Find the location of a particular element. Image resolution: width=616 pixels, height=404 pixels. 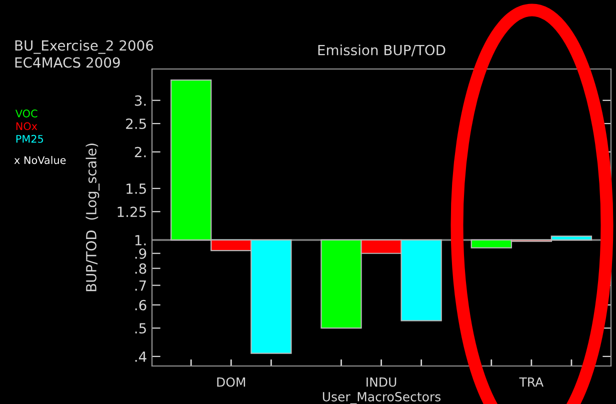

text: PM25 is located at coordinates (29, 138).